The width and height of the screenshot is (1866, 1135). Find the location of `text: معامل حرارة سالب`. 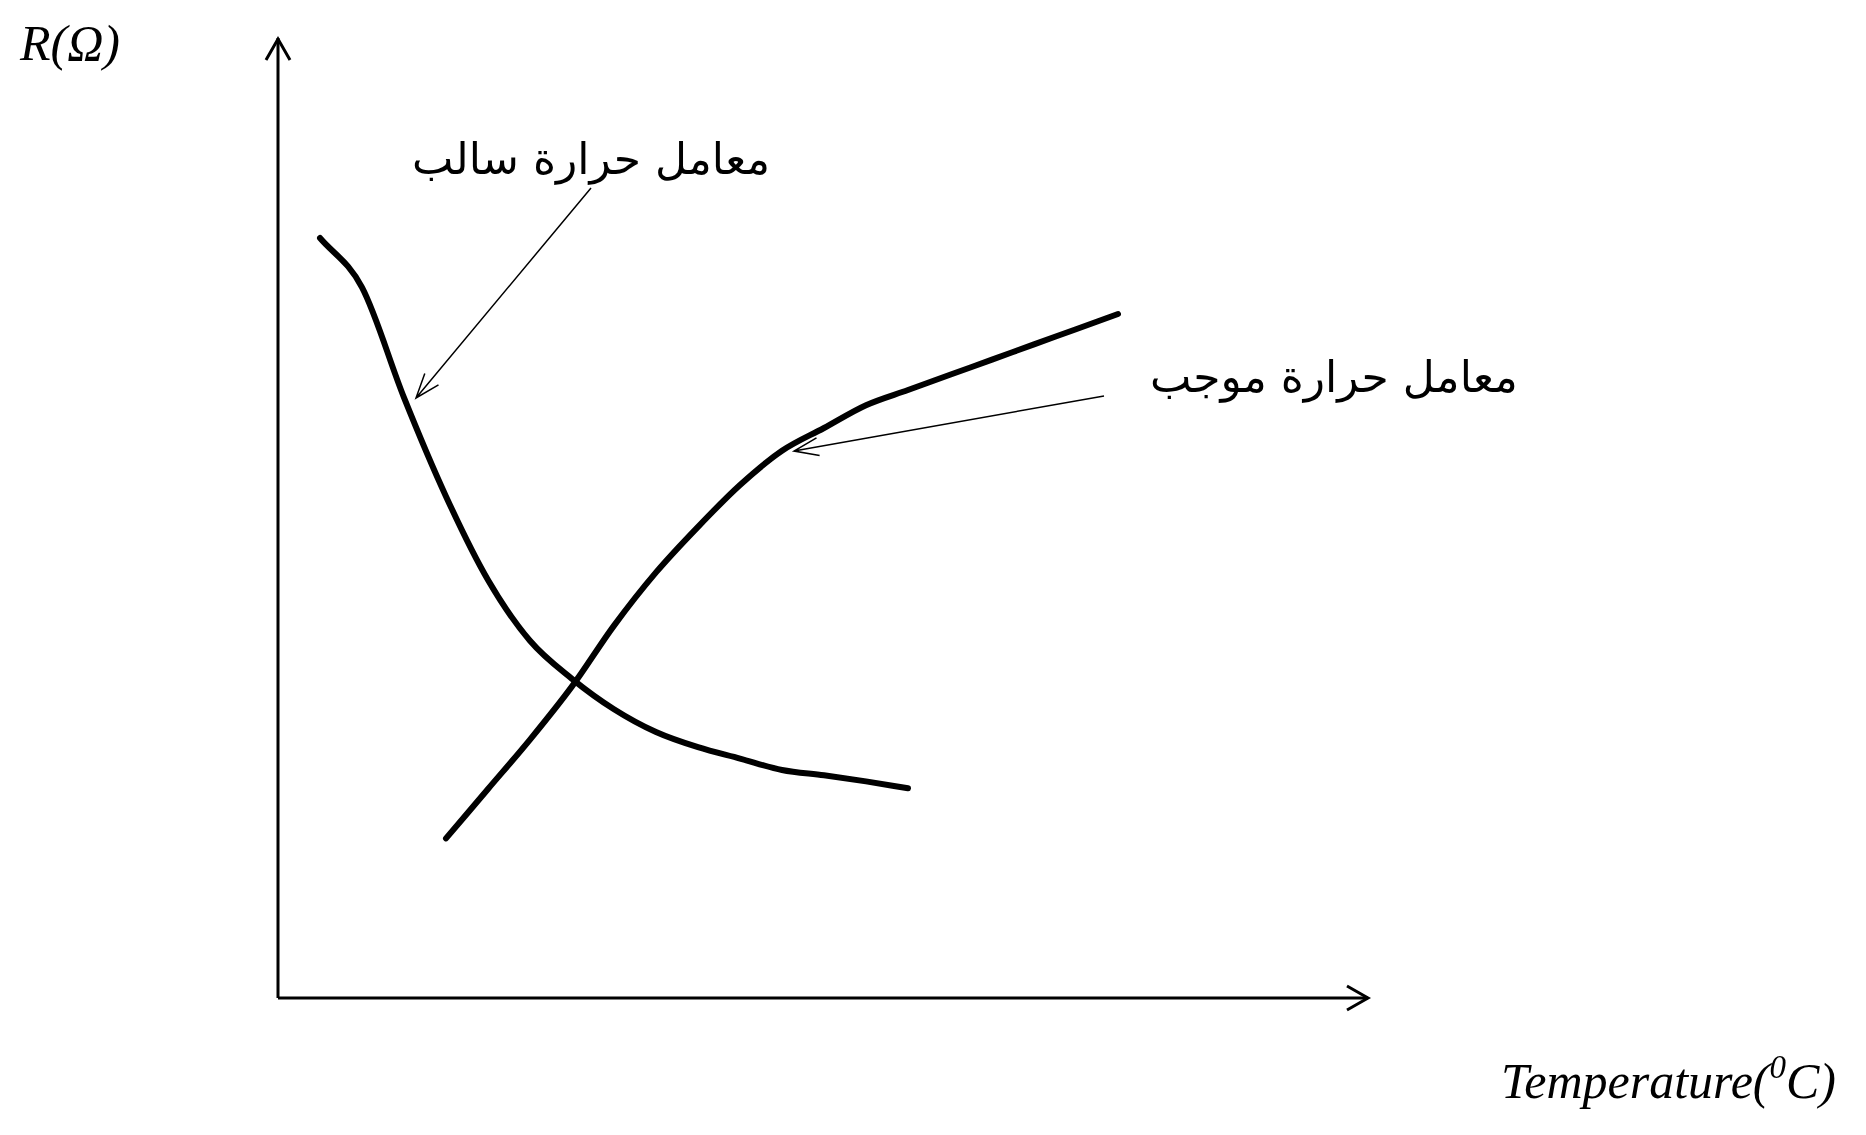

text: معامل حرارة سالب is located at coordinates (591, 159).